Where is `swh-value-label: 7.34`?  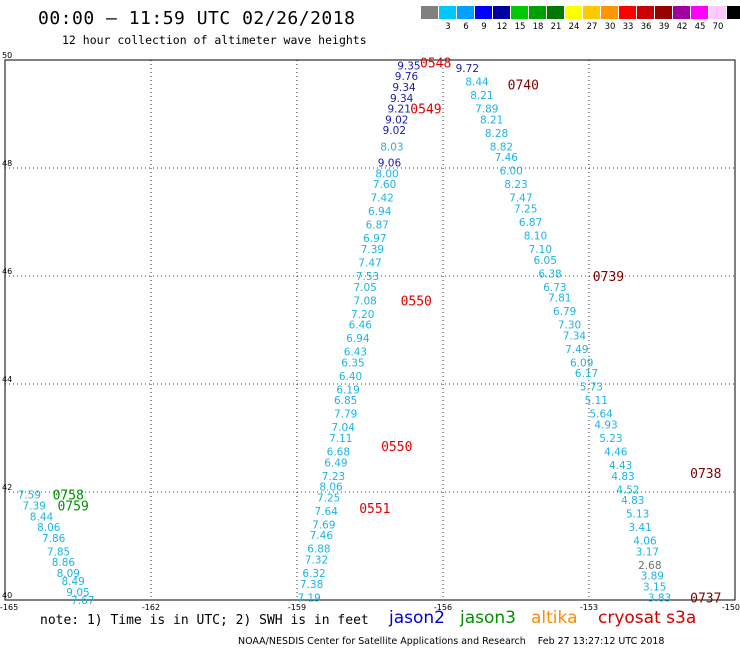
swh-value-label: 7.34 is located at coordinates (575, 336).